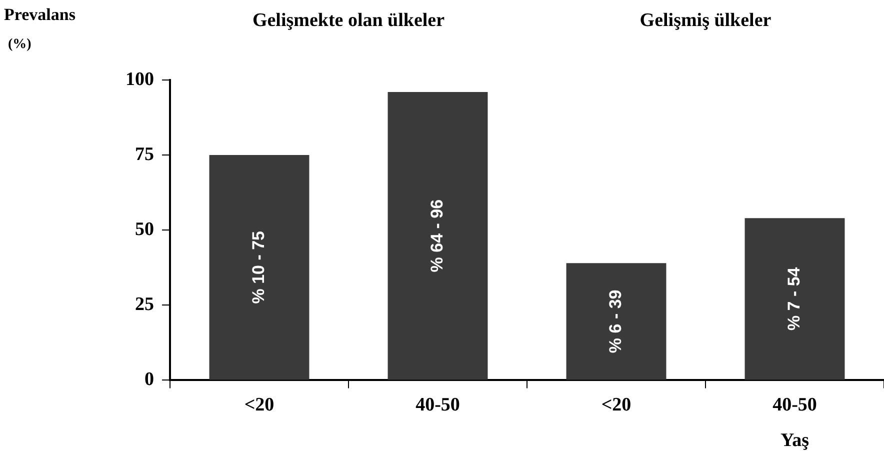 The image size is (884, 451). I want to click on annotation: % 6 - 39, so click(615, 322).